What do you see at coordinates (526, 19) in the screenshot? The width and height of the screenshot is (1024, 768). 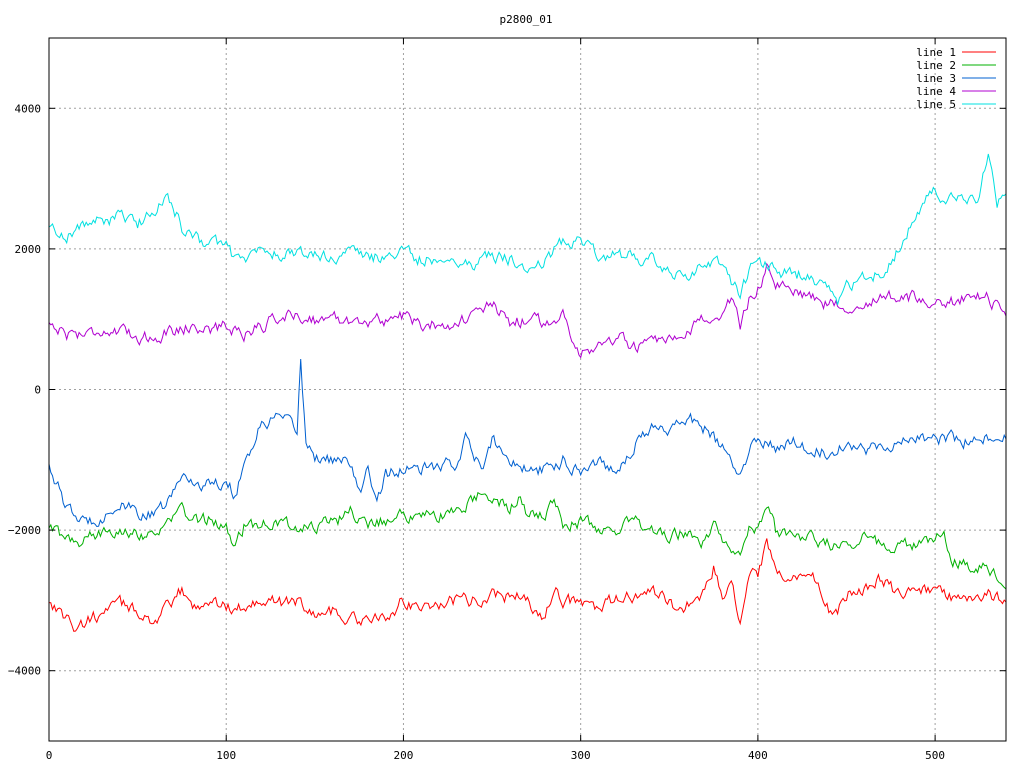 I see `chart-title: p2800_01` at bounding box center [526, 19].